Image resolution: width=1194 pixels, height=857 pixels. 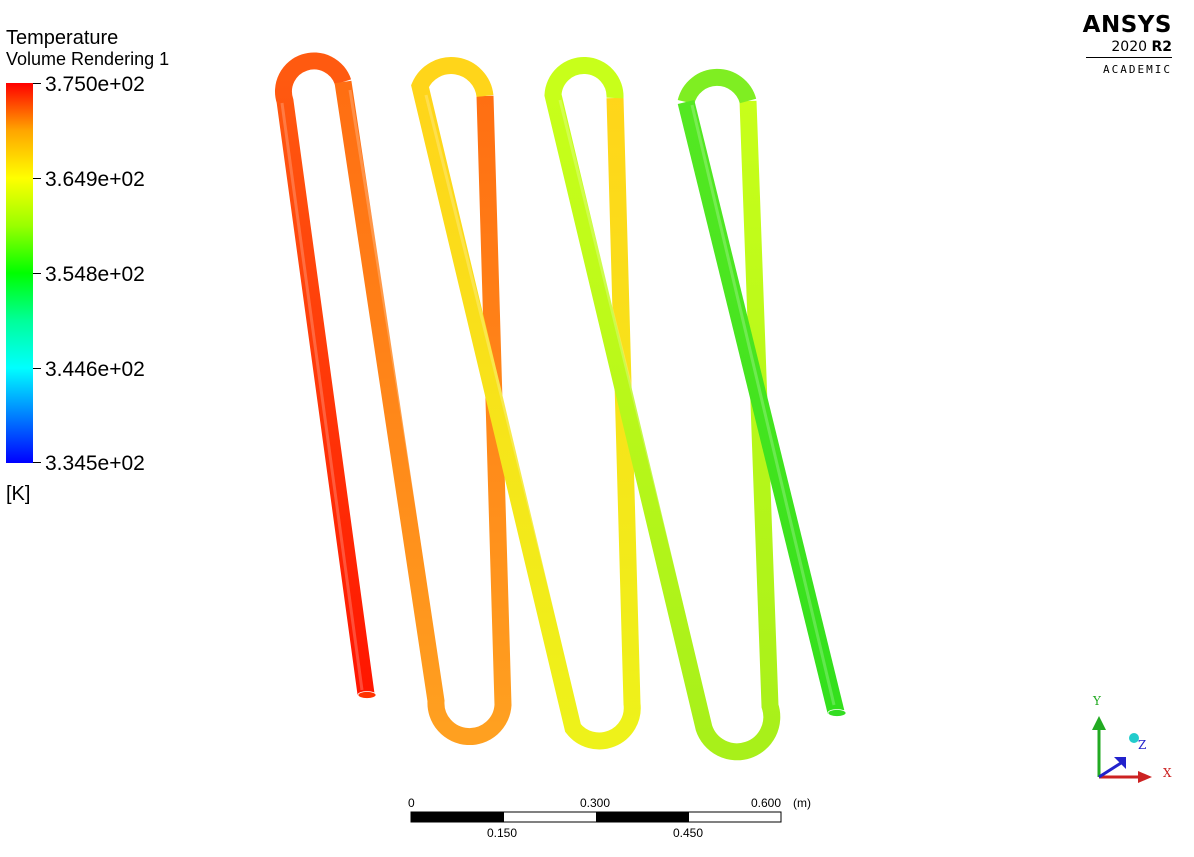 I want to click on scale-bar, so click(x=596, y=817).